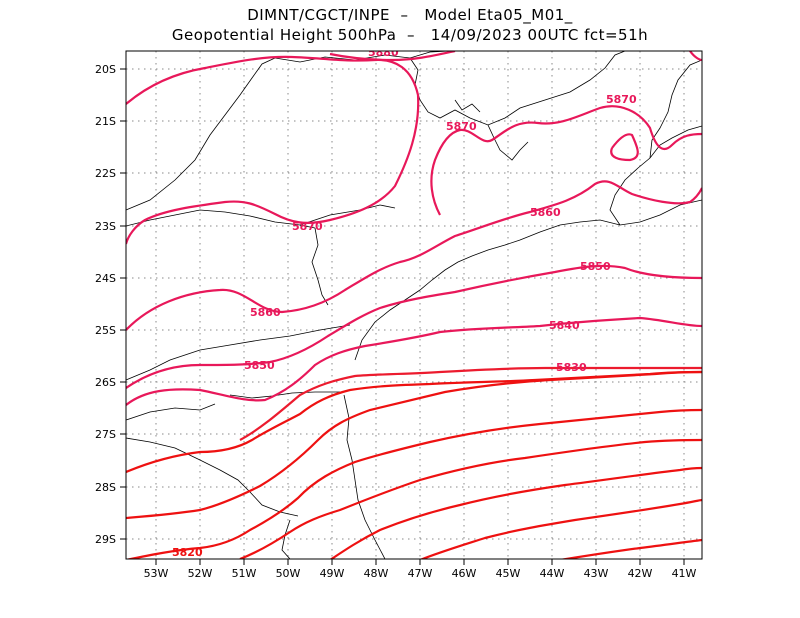  Describe the element at coordinates (332, 573) in the screenshot. I see `lon-label: 49W` at that location.